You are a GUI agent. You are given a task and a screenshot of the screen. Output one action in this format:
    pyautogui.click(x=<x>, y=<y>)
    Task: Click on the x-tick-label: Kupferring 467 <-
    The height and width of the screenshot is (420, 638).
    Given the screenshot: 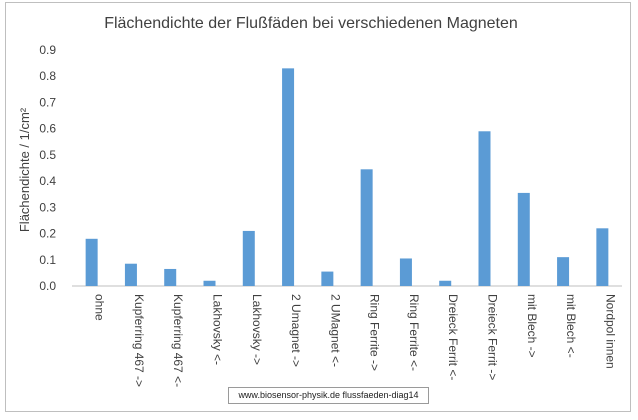 What is the action you would take?
    pyautogui.click(x=178, y=340)
    